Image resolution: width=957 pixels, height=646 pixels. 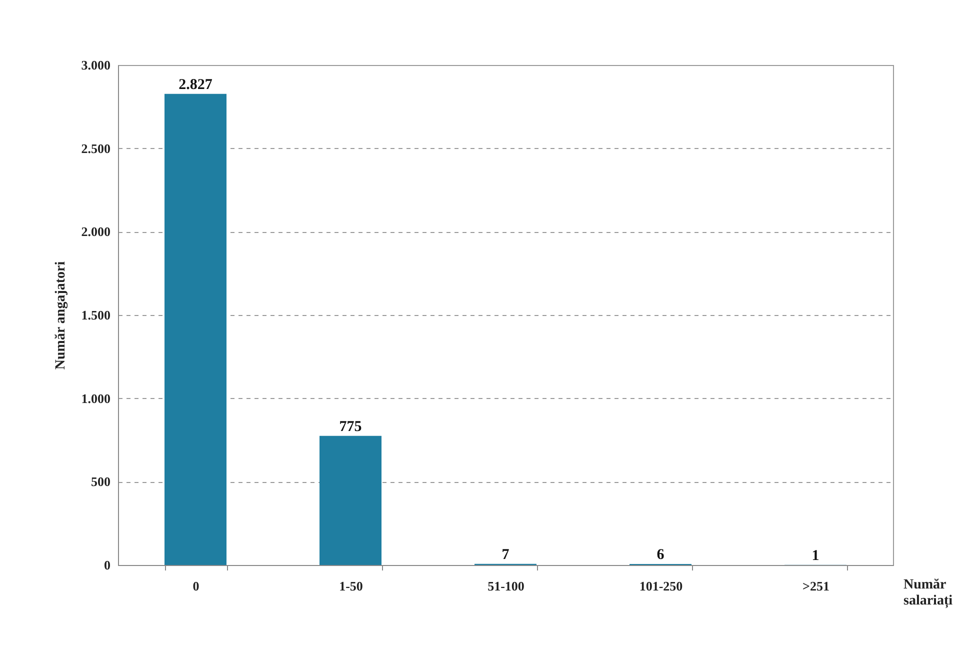 What do you see at coordinates (816, 586) in the screenshot?
I see `x-tick-label: >251` at bounding box center [816, 586].